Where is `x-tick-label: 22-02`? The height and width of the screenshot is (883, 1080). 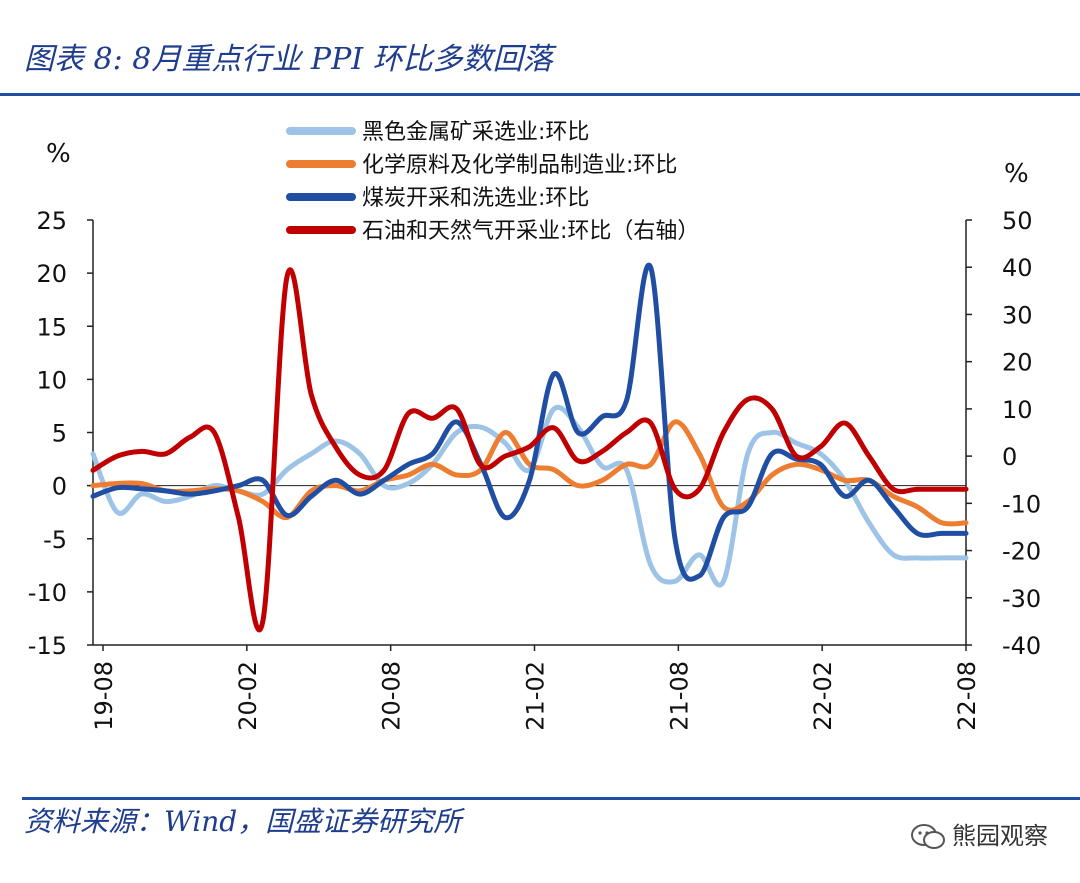 x-tick-label: 22-02 is located at coordinates (823, 696).